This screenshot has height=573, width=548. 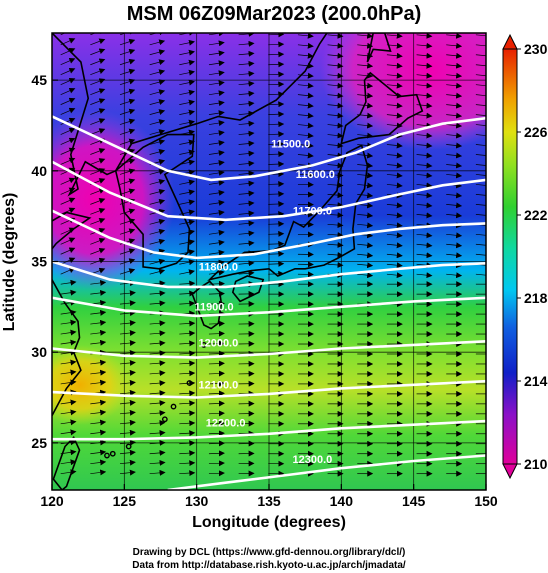 I want to click on island, so click(x=189, y=383).